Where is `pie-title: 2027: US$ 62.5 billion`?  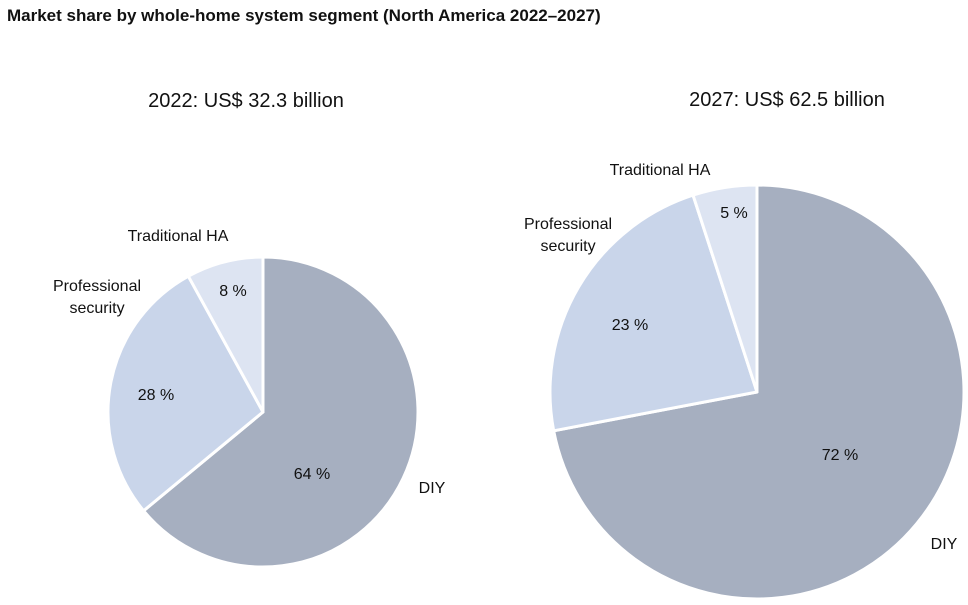
pie-title: 2027: US$ 62.5 billion is located at coordinates (787, 100).